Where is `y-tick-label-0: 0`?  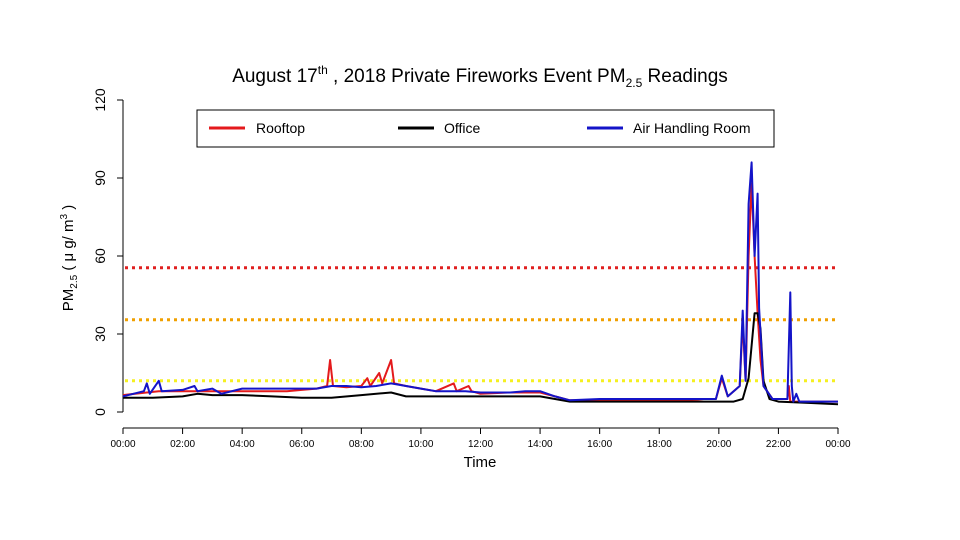
y-tick-label-0: 0 is located at coordinates (100, 412).